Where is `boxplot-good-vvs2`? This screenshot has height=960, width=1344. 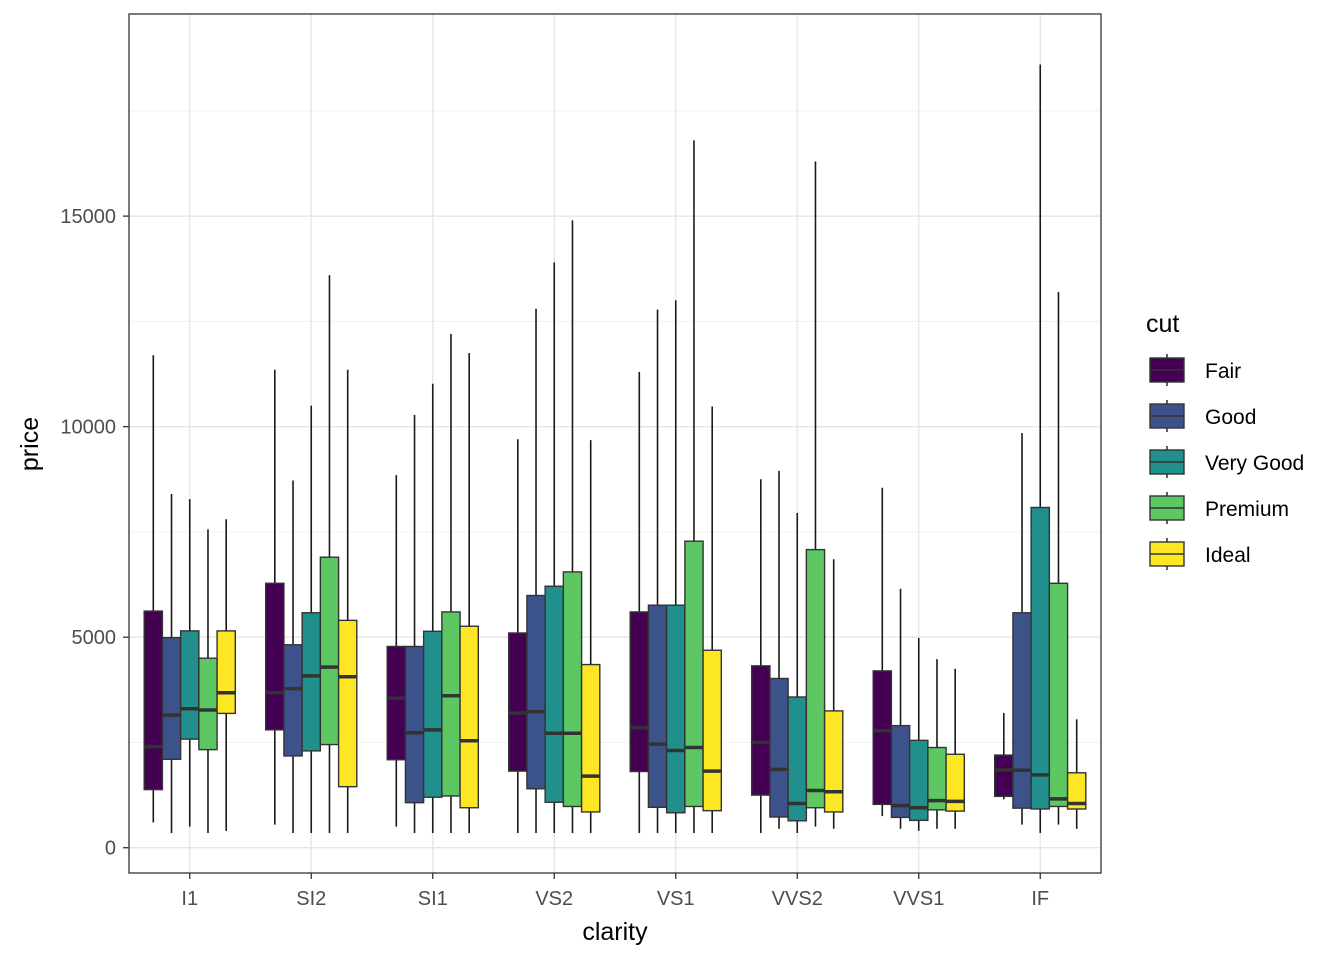
boxplot-good-vvs2 is located at coordinates (779, 649).